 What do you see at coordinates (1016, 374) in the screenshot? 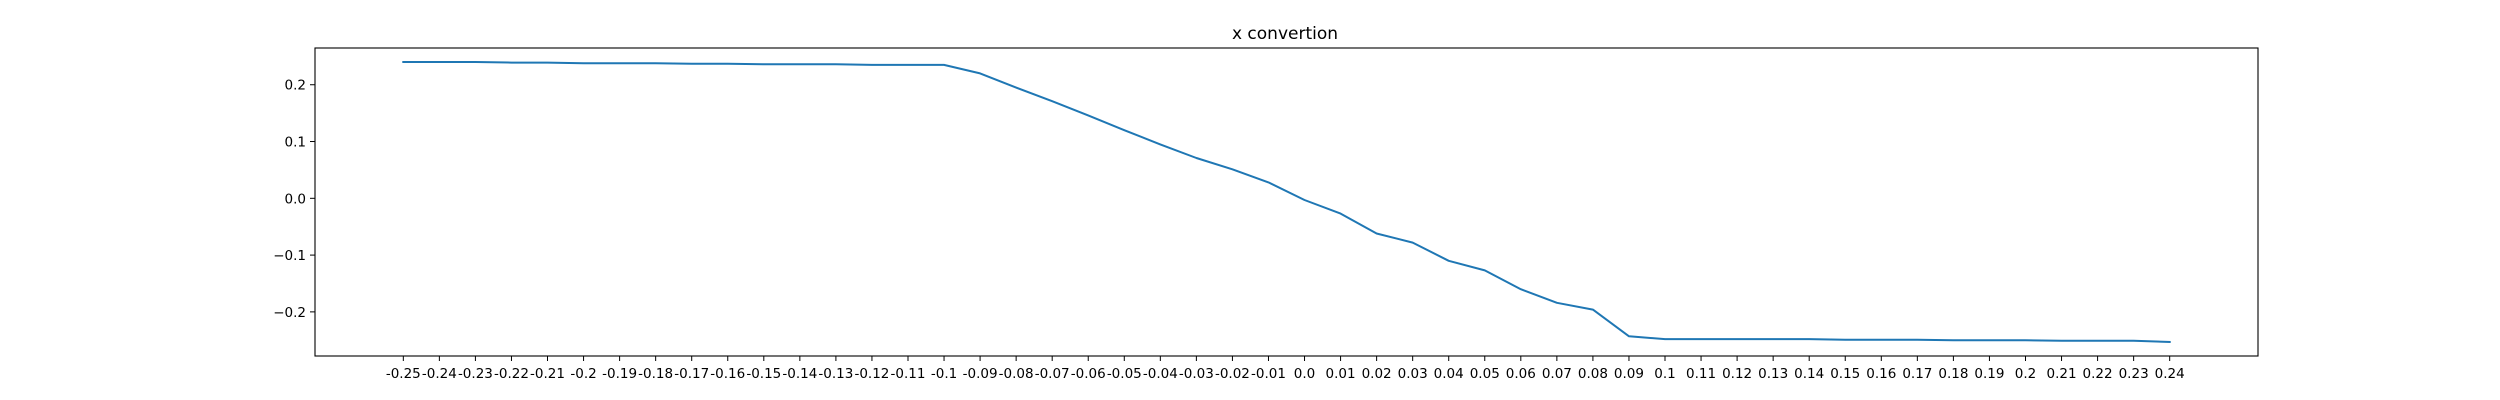
I see `x-tick-label: -0.08` at bounding box center [1016, 374].